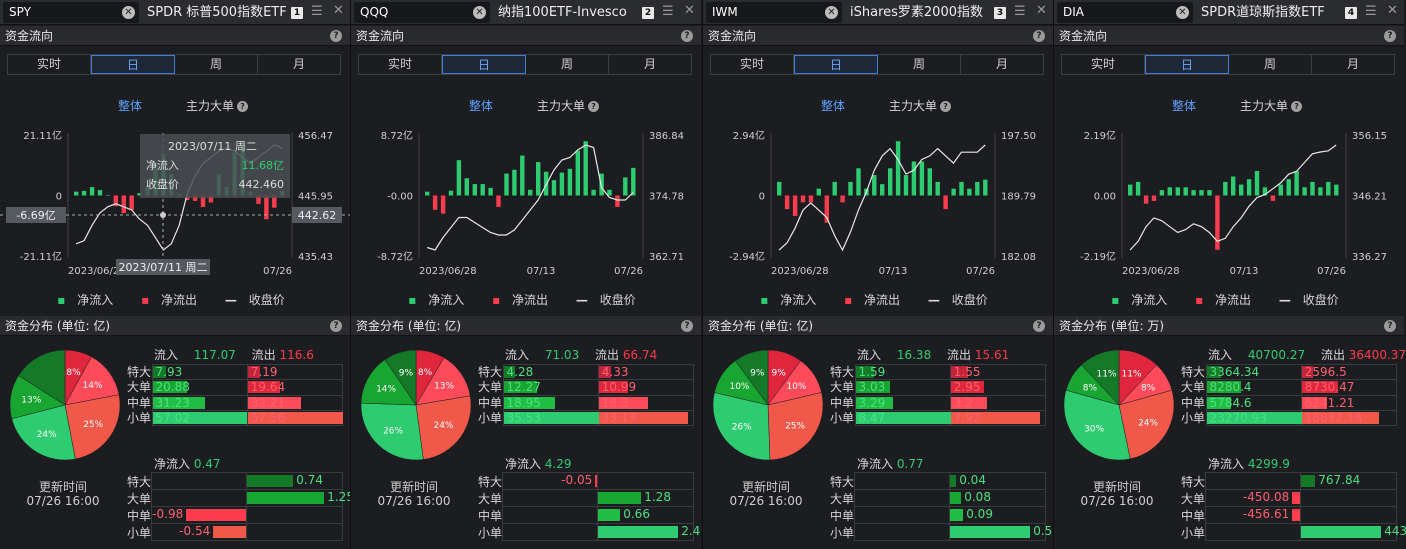 This screenshot has width=1406, height=549. What do you see at coordinates (1339, 480) in the screenshot?
I see `net-value: 767.84` at bounding box center [1339, 480].